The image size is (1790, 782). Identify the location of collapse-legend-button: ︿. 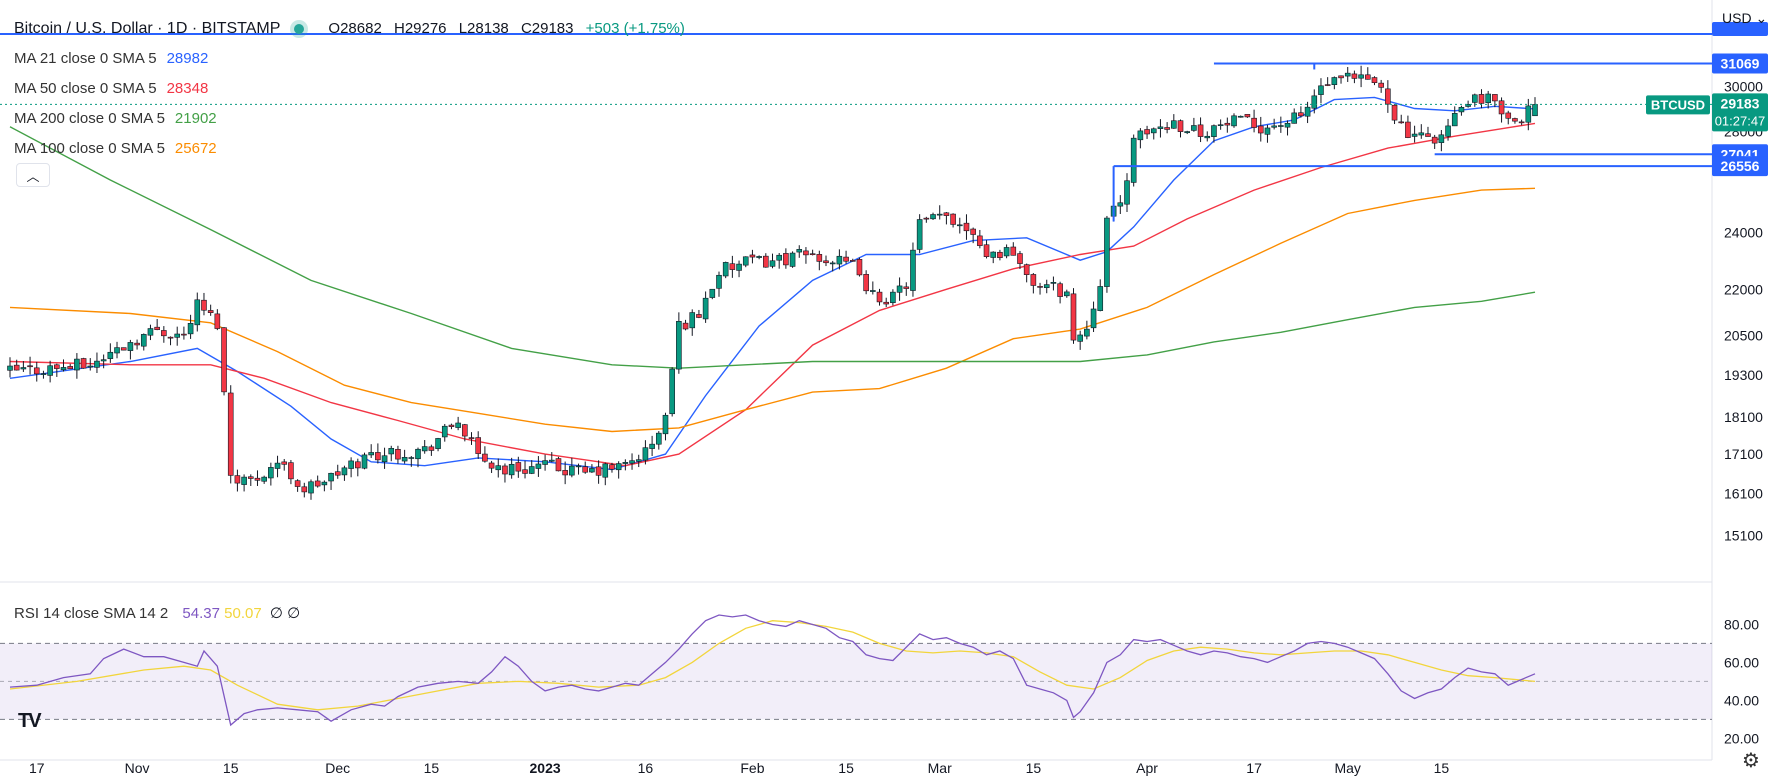
(33, 175).